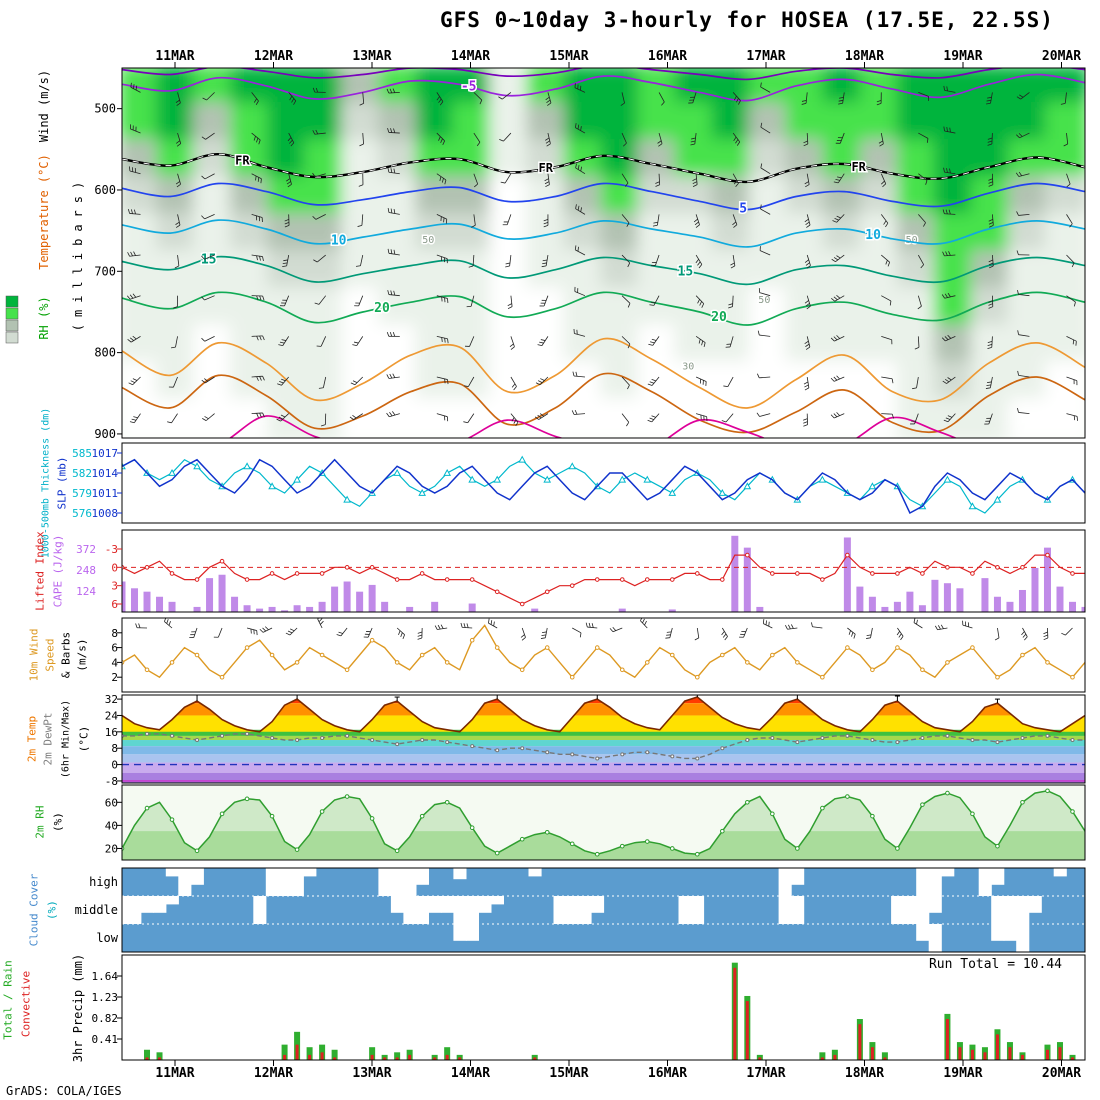  What do you see at coordinates (371, 56) in the screenshot?
I see `date-label-top: 13MAR` at bounding box center [371, 56].